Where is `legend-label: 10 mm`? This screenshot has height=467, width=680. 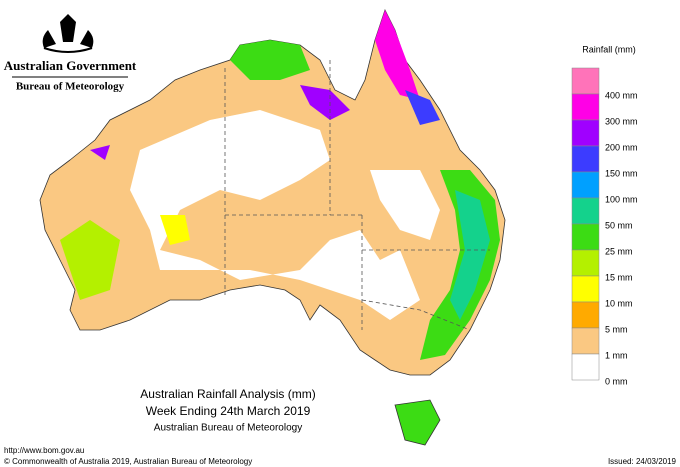
legend-label: 10 mm is located at coordinates (619, 303).